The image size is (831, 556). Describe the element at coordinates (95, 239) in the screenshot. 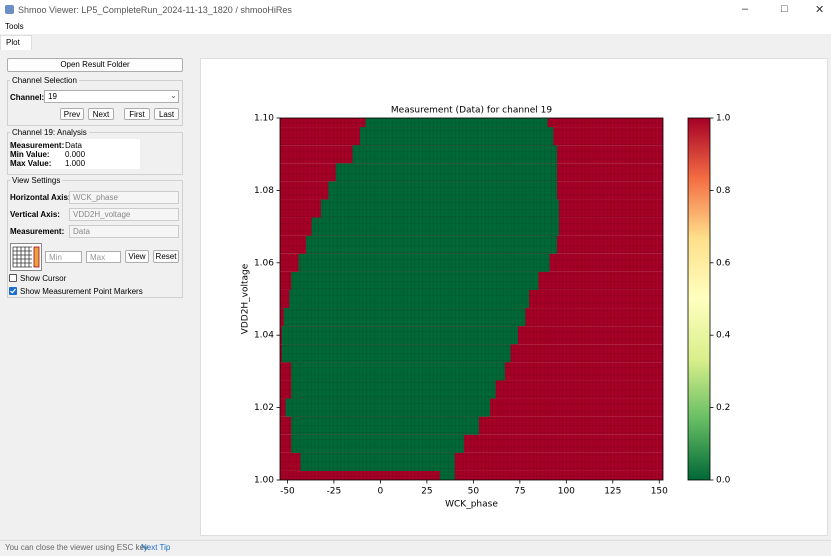

I see `view-group` at that location.